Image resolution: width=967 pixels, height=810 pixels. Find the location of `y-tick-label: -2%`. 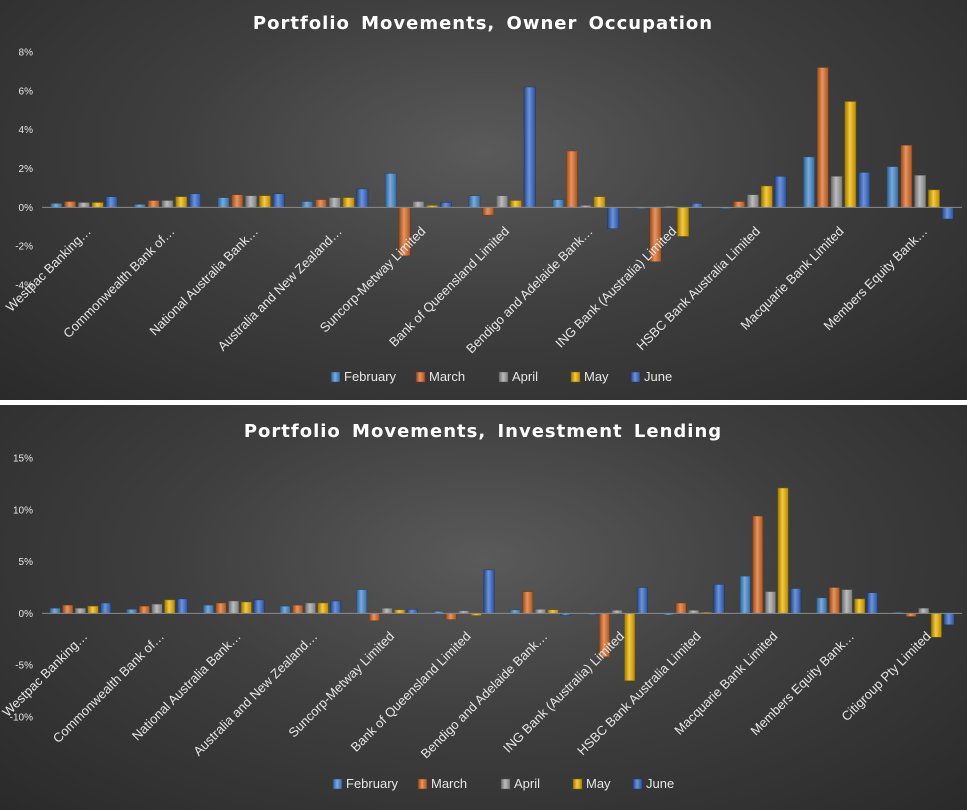

y-tick-label: -2% is located at coordinates (24, 247).